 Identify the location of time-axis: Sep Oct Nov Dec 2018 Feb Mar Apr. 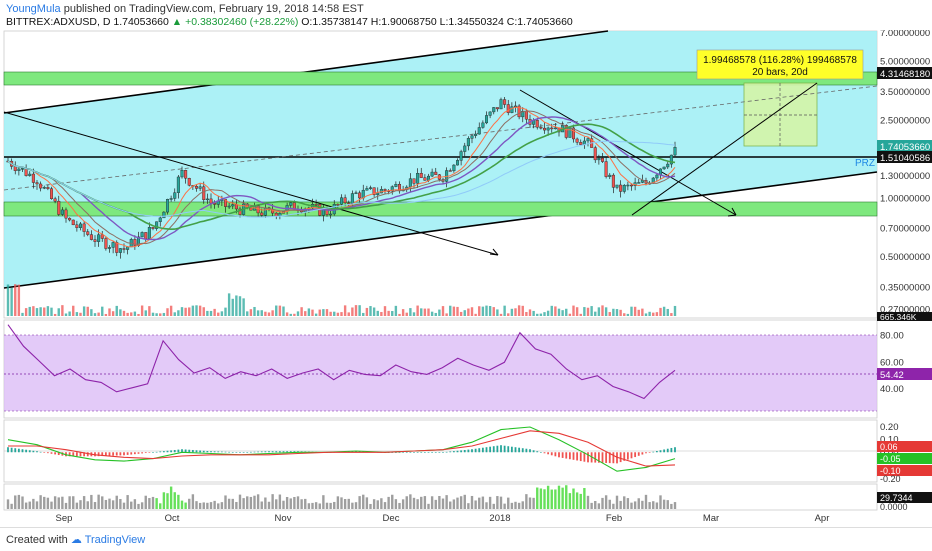
(443, 518).